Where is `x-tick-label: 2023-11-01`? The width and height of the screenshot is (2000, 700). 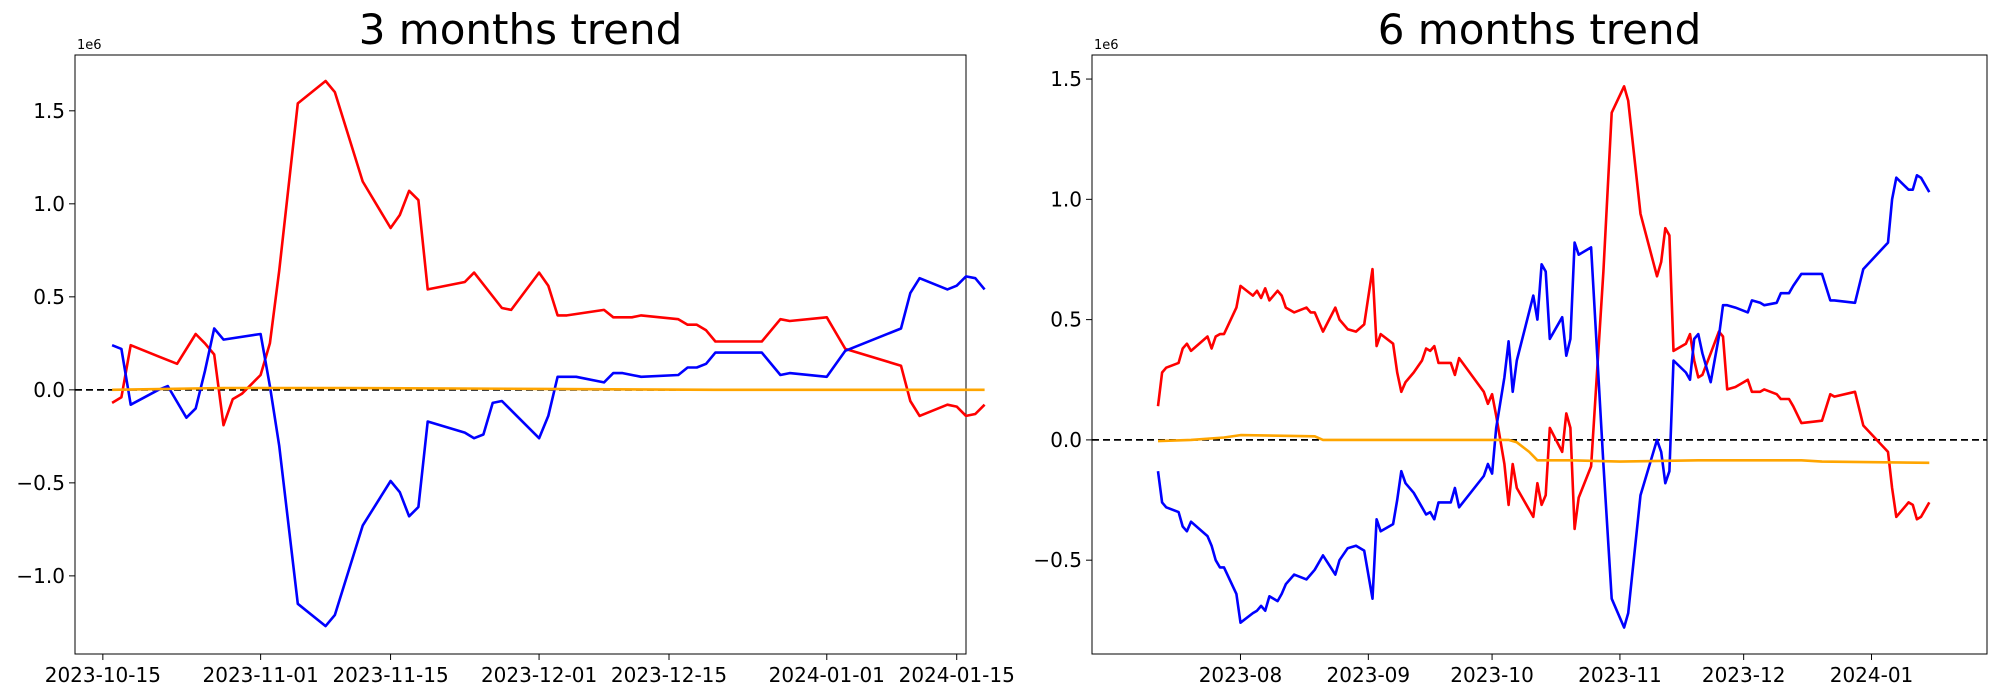
x-tick-label: 2023-11-01 is located at coordinates (261, 675).